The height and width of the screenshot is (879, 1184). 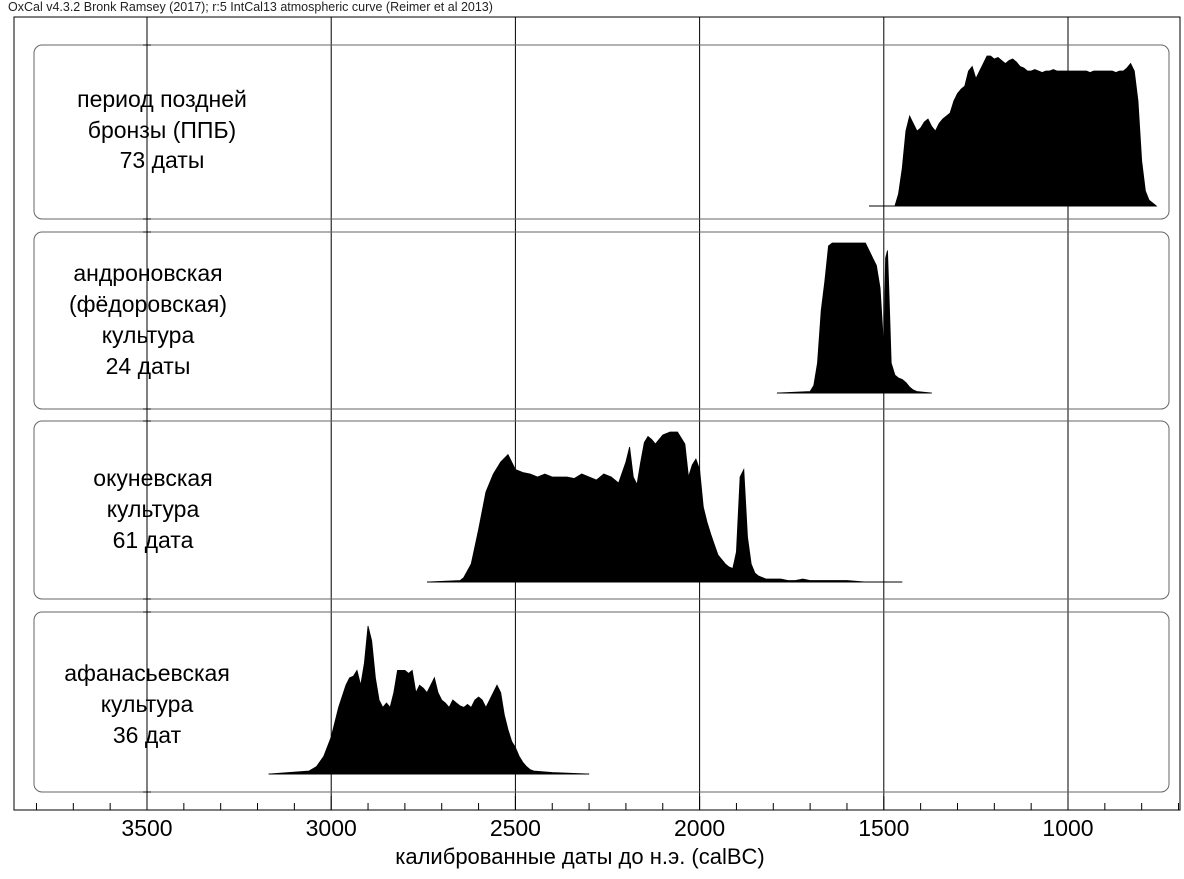 I want to click on panel-label-3-line-2: культура, so click(x=153, y=509).